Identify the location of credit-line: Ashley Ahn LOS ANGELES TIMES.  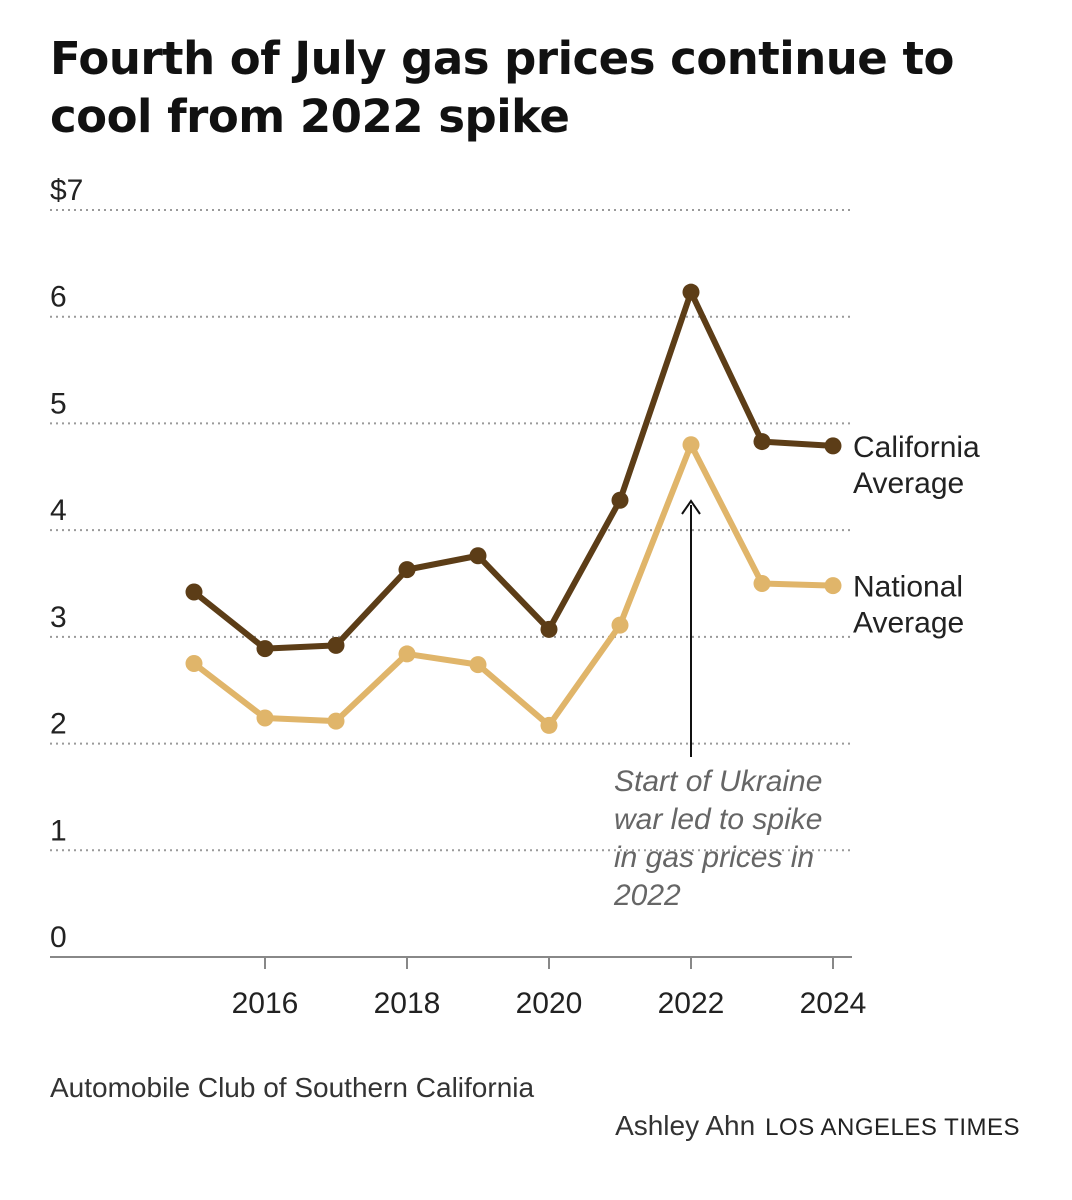
(817, 1126).